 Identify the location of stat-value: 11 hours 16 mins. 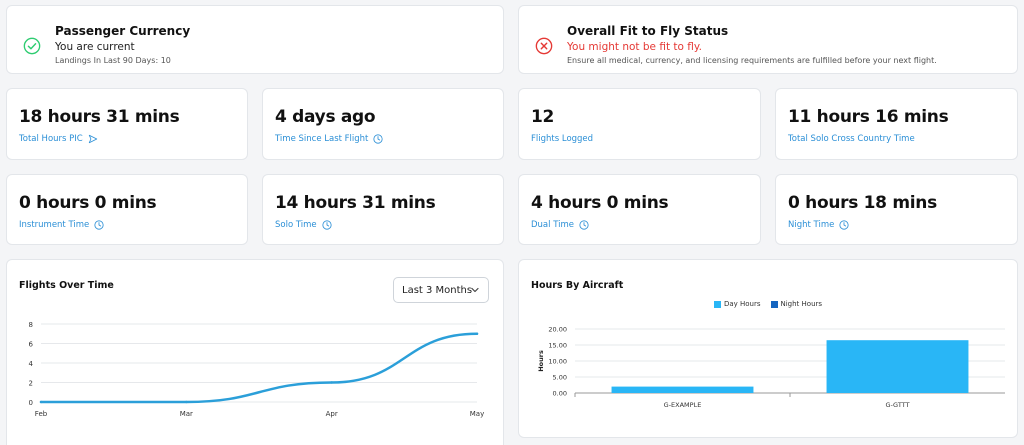
(868, 117).